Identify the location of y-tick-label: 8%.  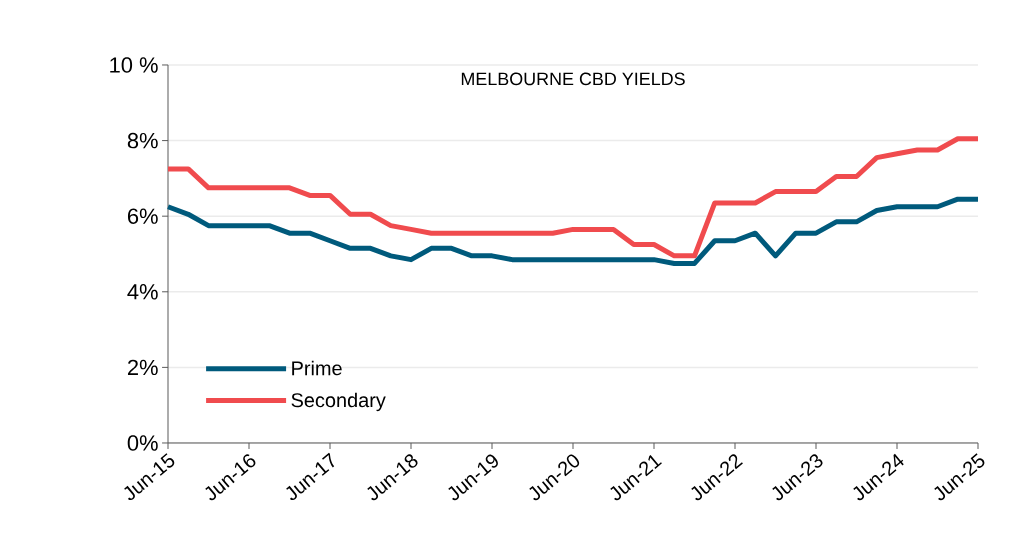
(142, 140).